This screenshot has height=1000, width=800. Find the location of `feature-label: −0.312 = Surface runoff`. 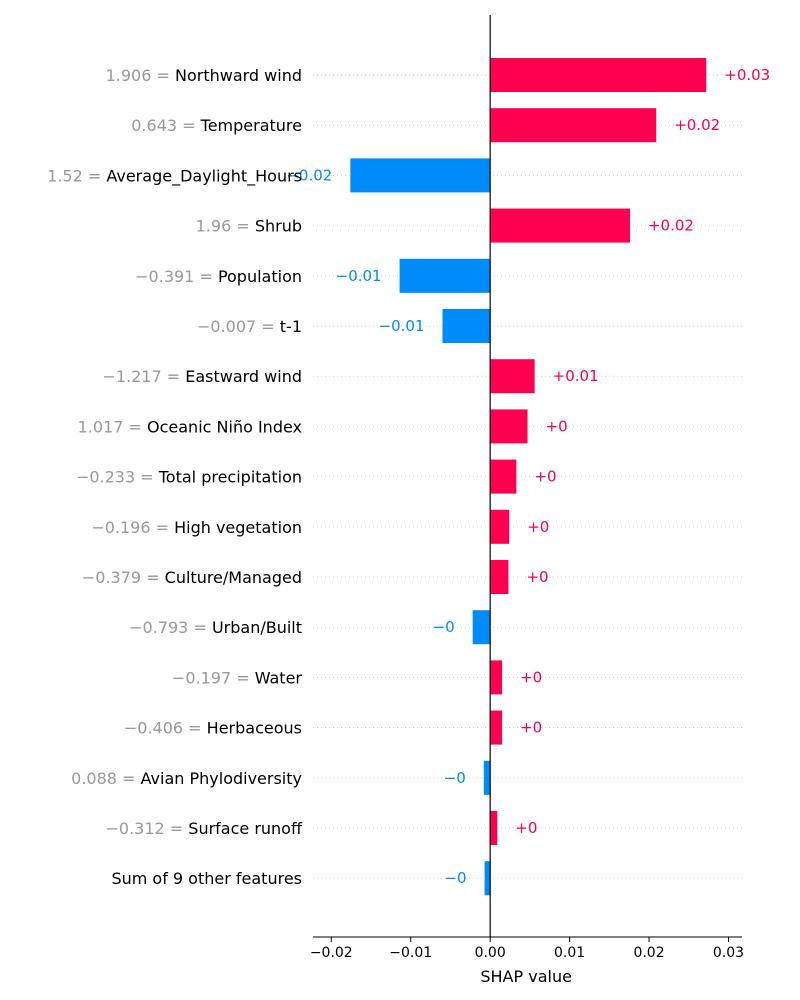

feature-label: −0.312 = Surface runoff is located at coordinates (203, 828).